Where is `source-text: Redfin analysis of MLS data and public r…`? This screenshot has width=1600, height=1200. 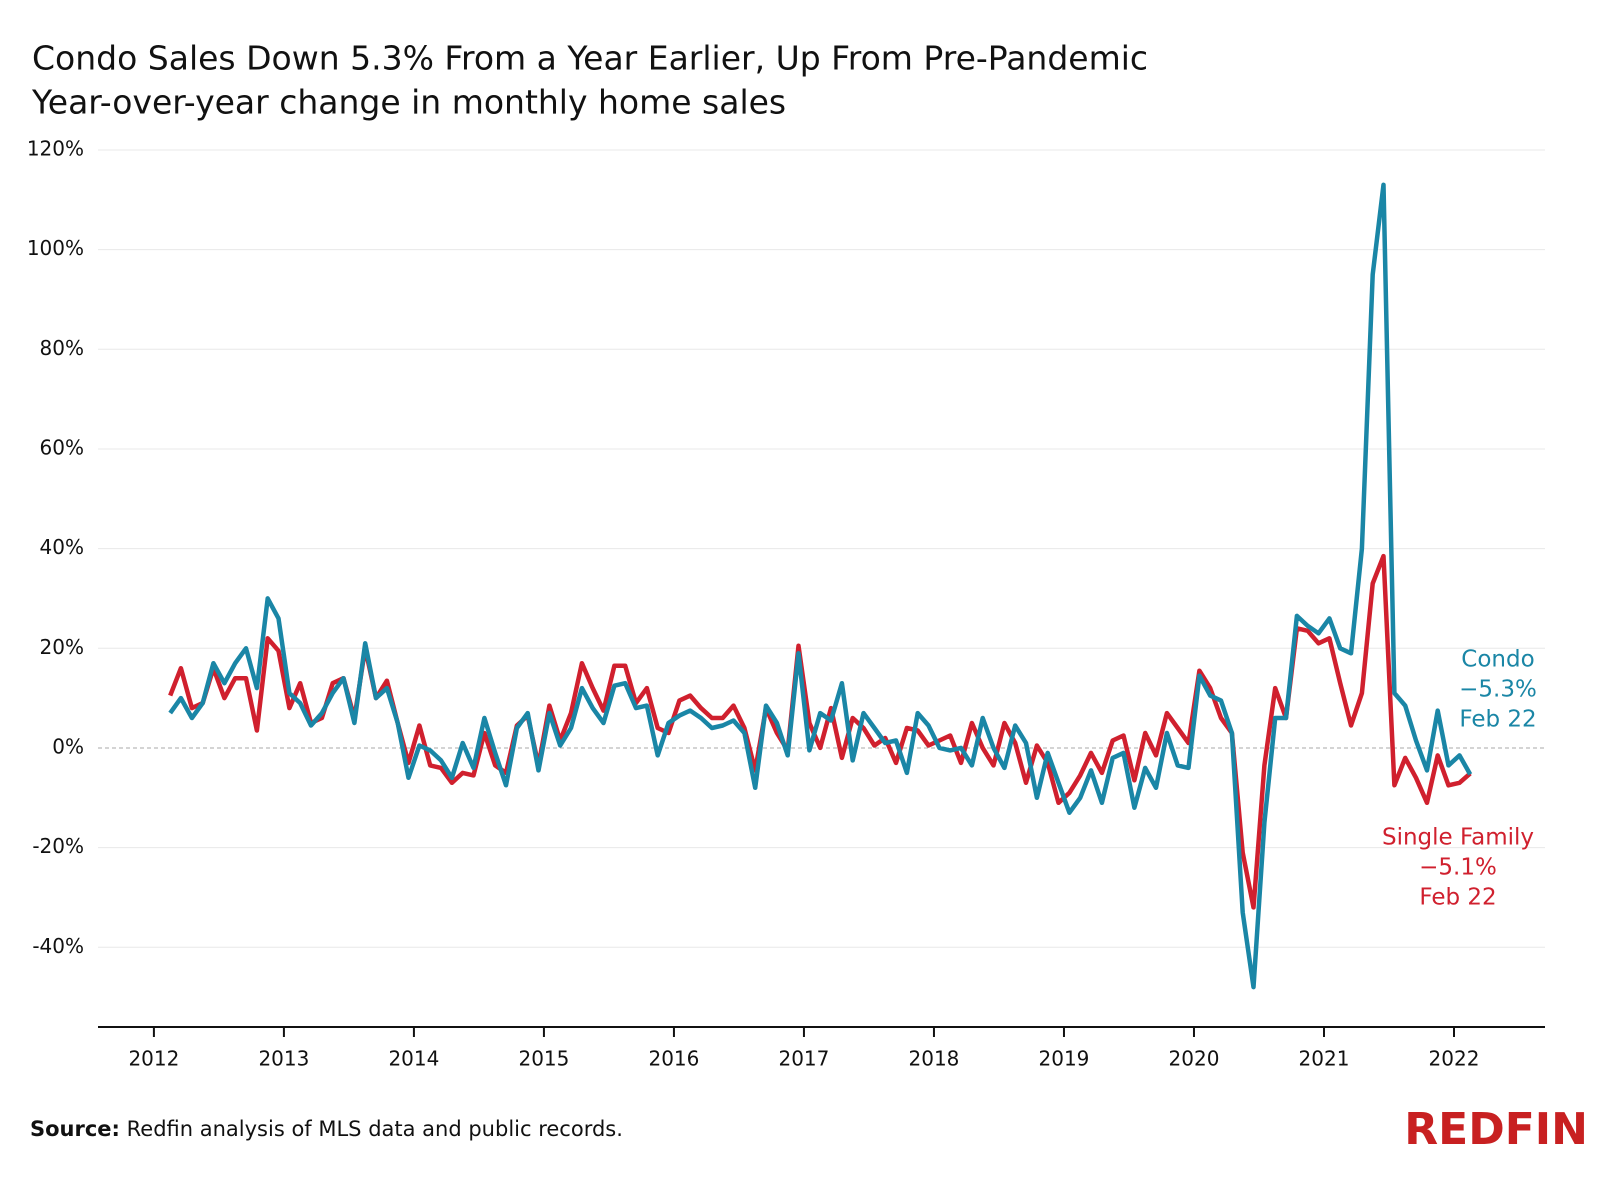
source-text: Redfin analysis of MLS data and public r… is located at coordinates (375, 1129).